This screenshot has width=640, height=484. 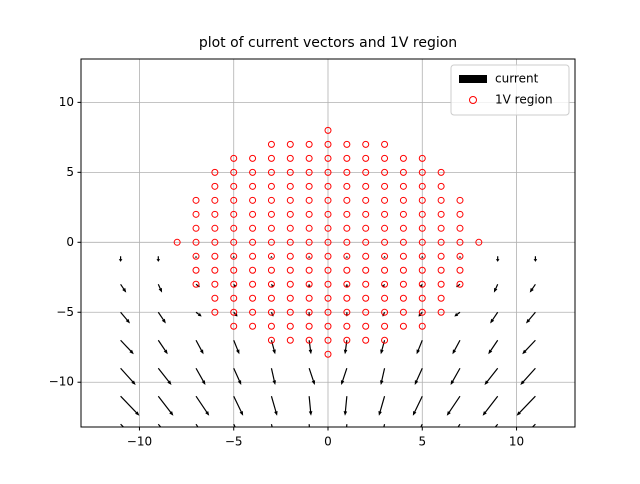 What do you see at coordinates (61, 382) in the screenshot?
I see `y-tick-label: −10` at bounding box center [61, 382].